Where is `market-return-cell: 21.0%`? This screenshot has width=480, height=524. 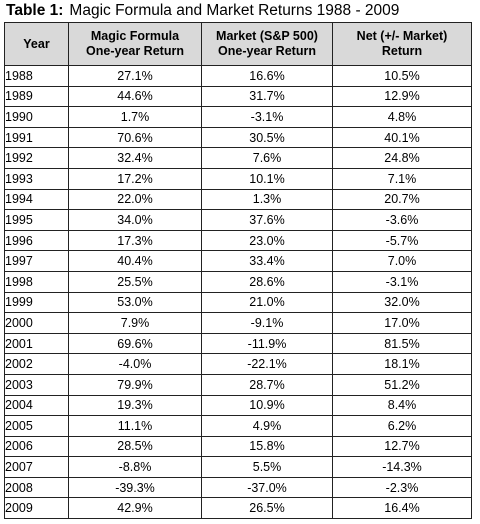 market-return-cell: 21.0% is located at coordinates (267, 302).